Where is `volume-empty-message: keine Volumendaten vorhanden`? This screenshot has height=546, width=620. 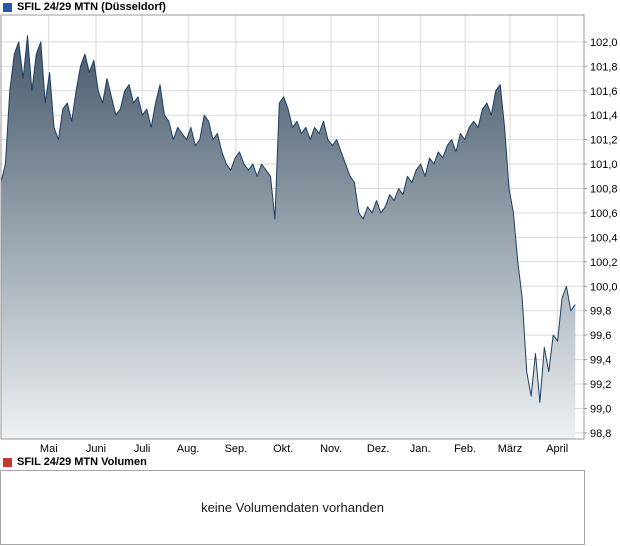
volume-empty-message: keine Volumendaten vorhanden is located at coordinates (292, 507).